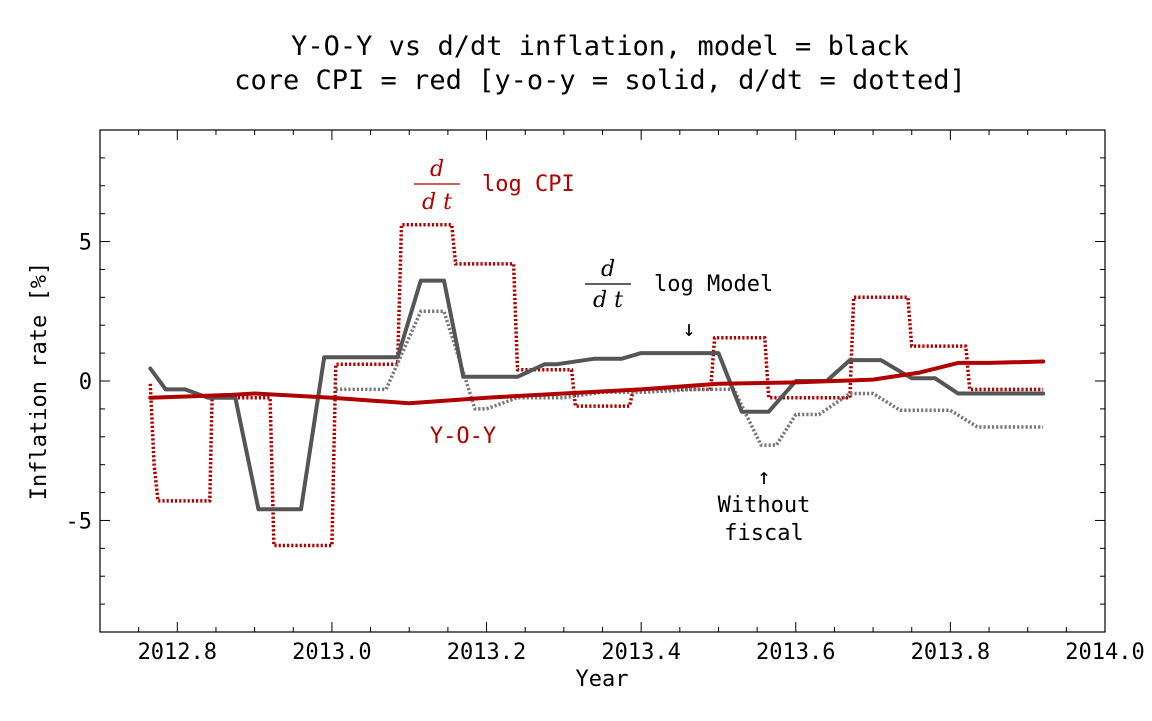 The width and height of the screenshot is (1152, 721). Describe the element at coordinates (79, 521) in the screenshot. I see `y-tick-label: -5` at that location.